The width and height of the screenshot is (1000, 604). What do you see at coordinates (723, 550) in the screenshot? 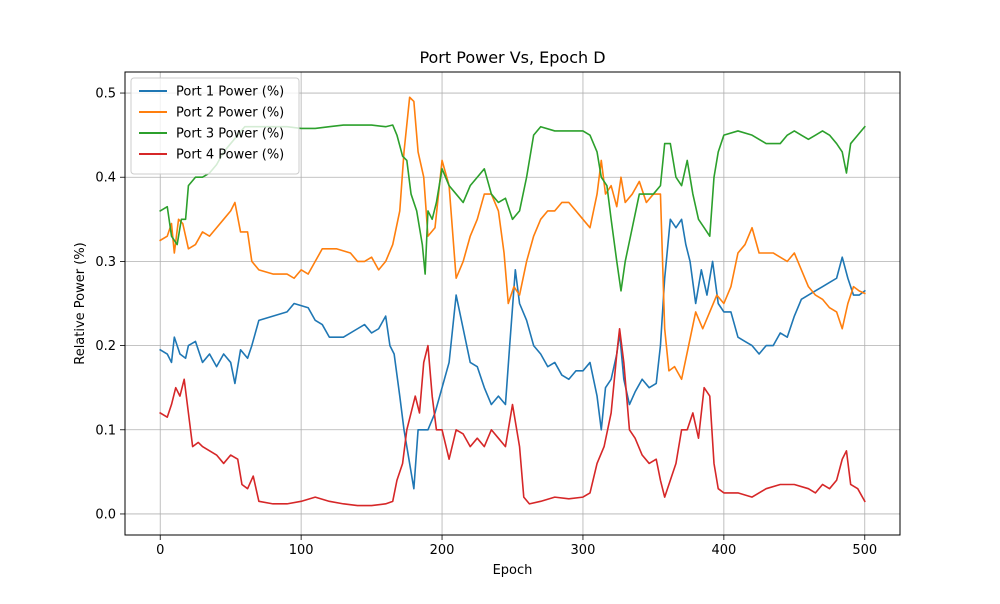
I see `x-tick-label: 400` at bounding box center [723, 550].